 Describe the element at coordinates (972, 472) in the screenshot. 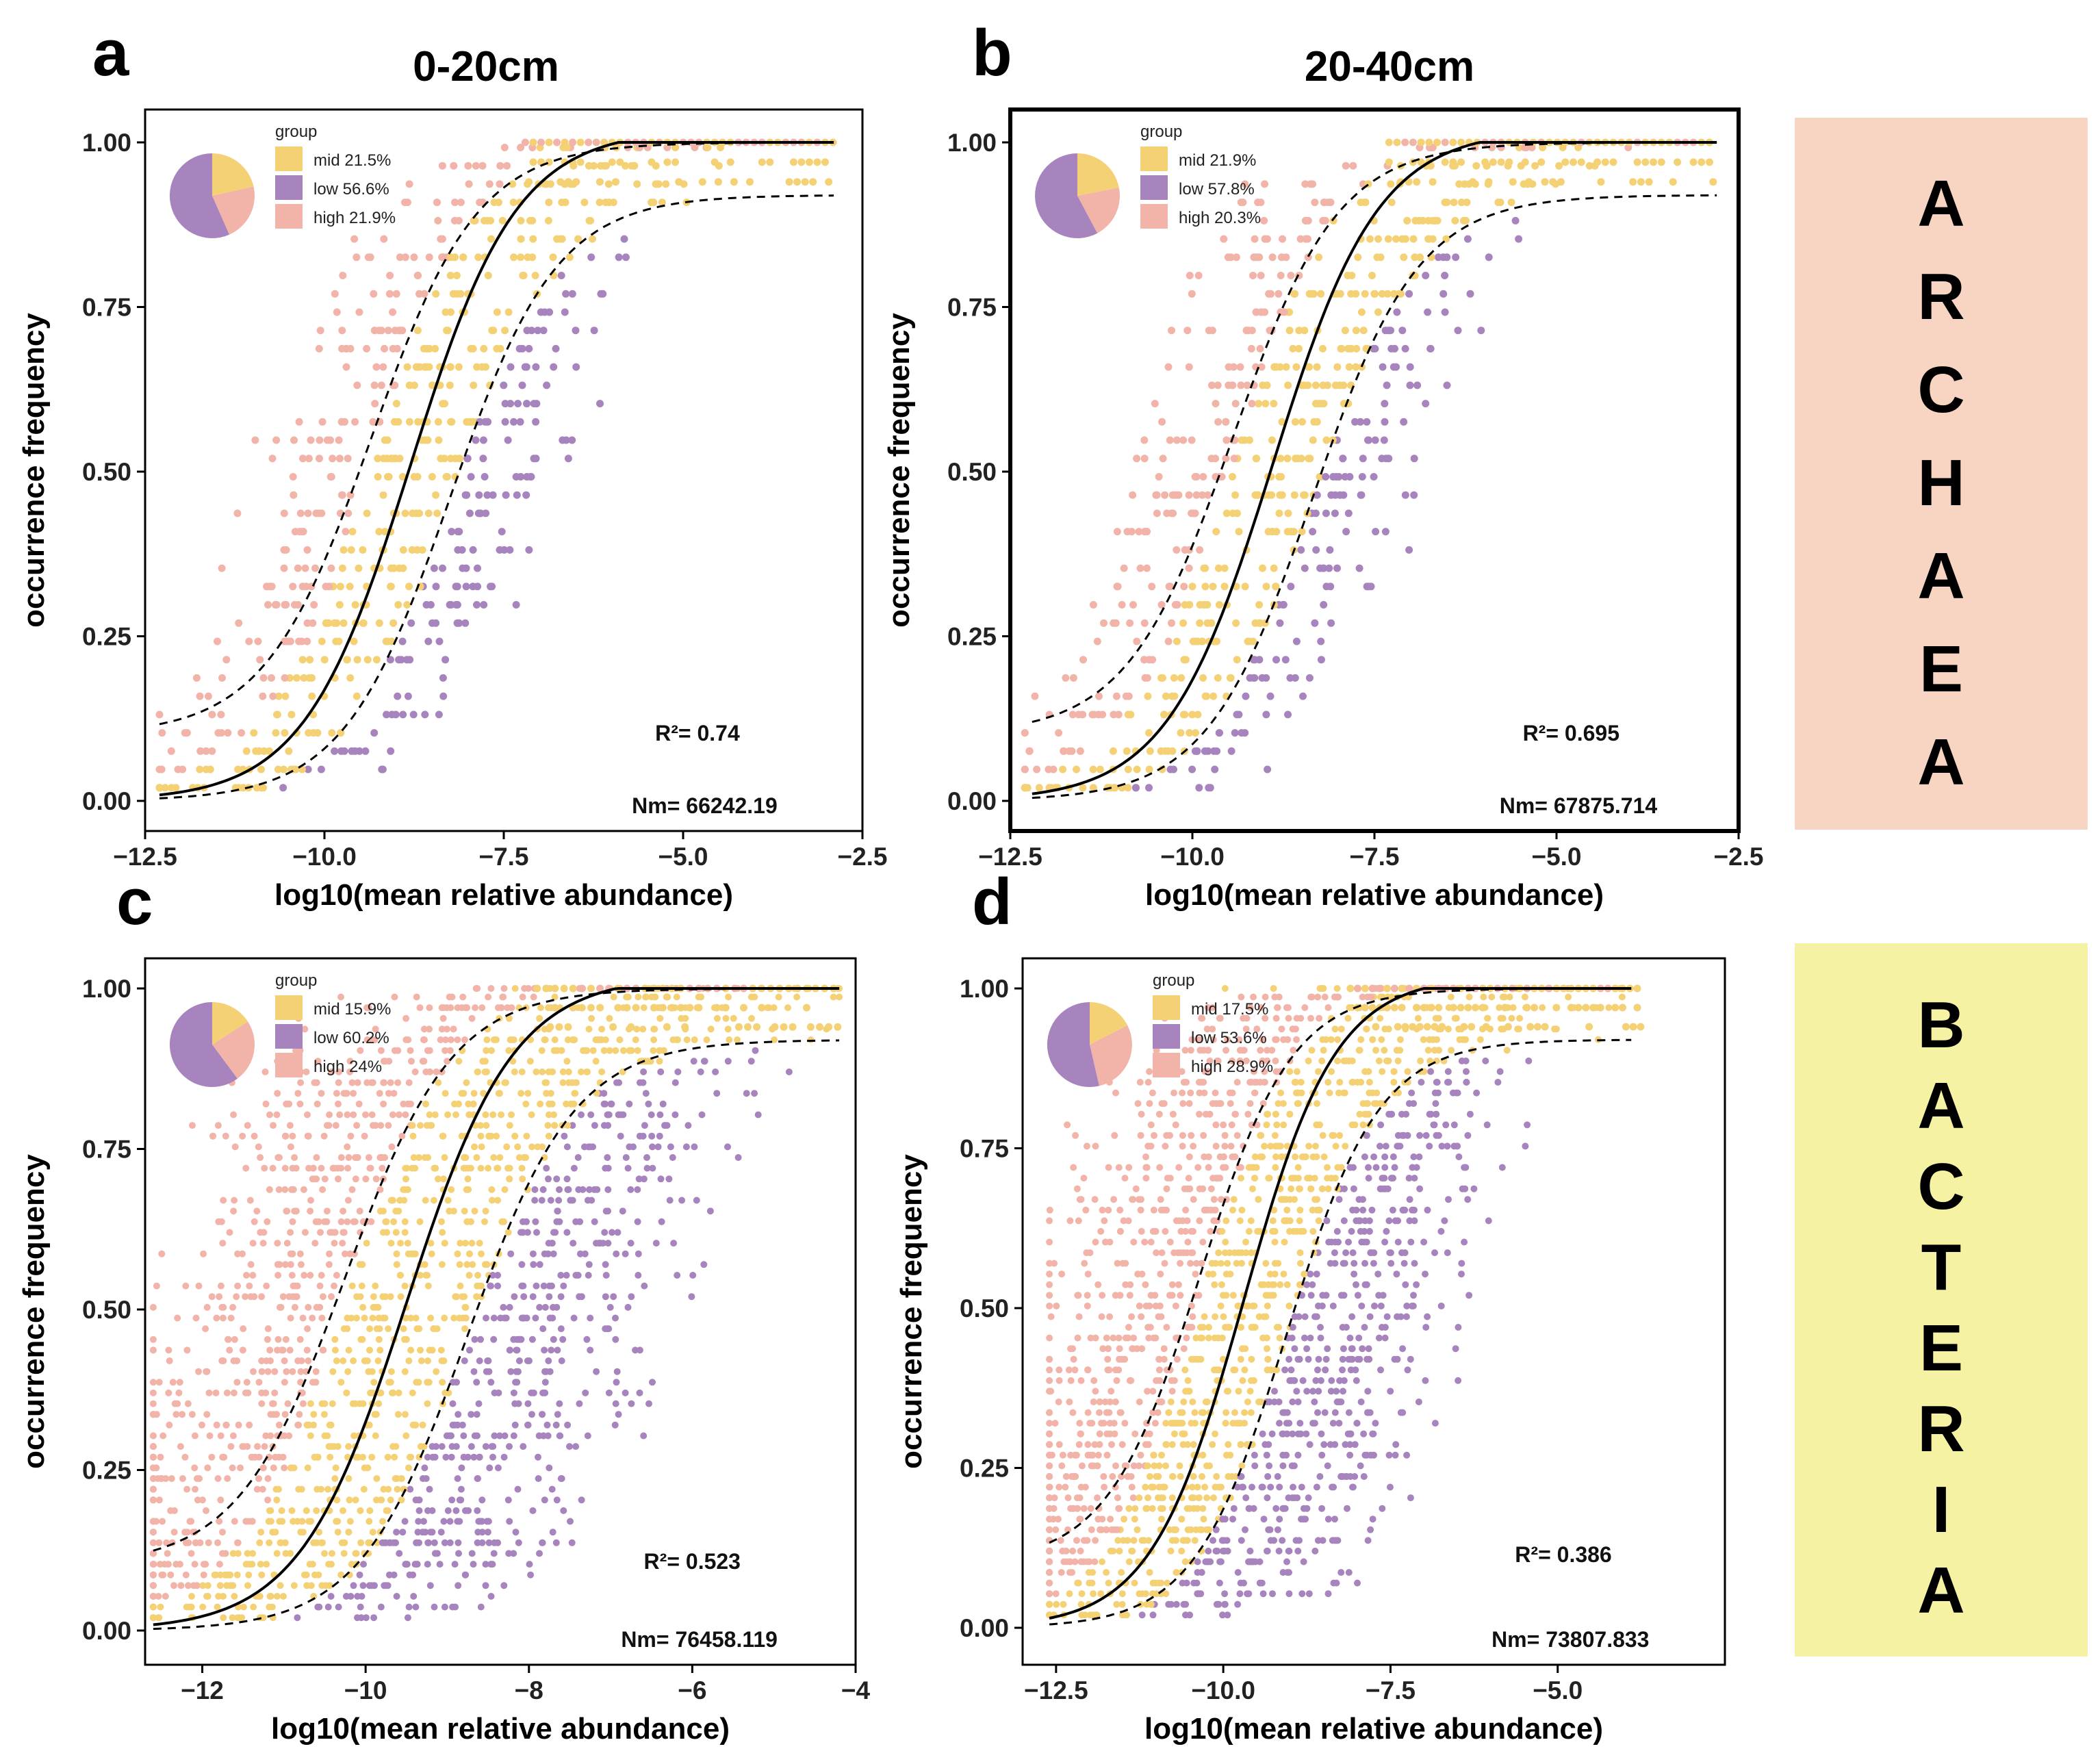

I see `y-tick-label: 0.50` at that location.